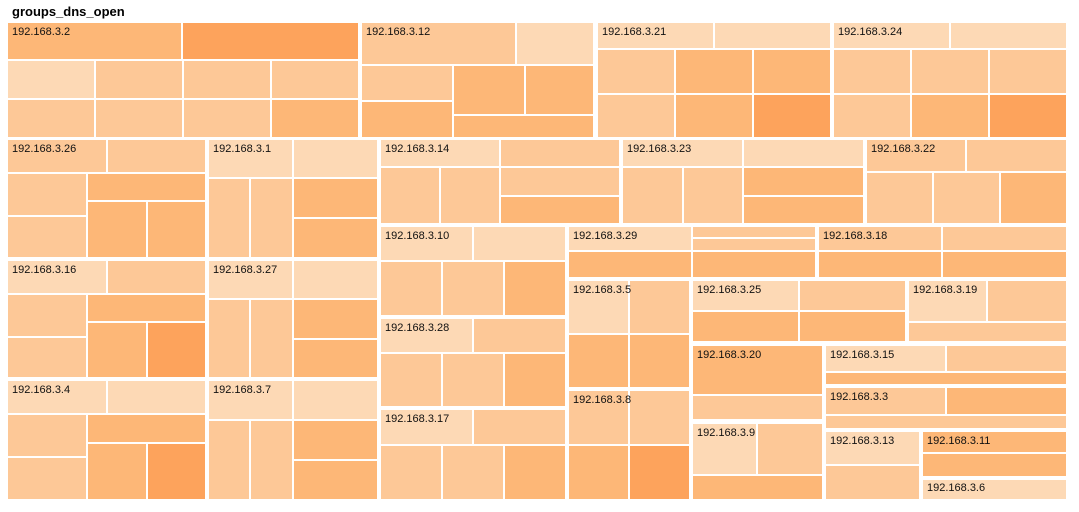 The image size is (1079, 512). What do you see at coordinates (473, 362) in the screenshot?
I see `treemap-group: 192.168.3.28` at bounding box center [473, 362].